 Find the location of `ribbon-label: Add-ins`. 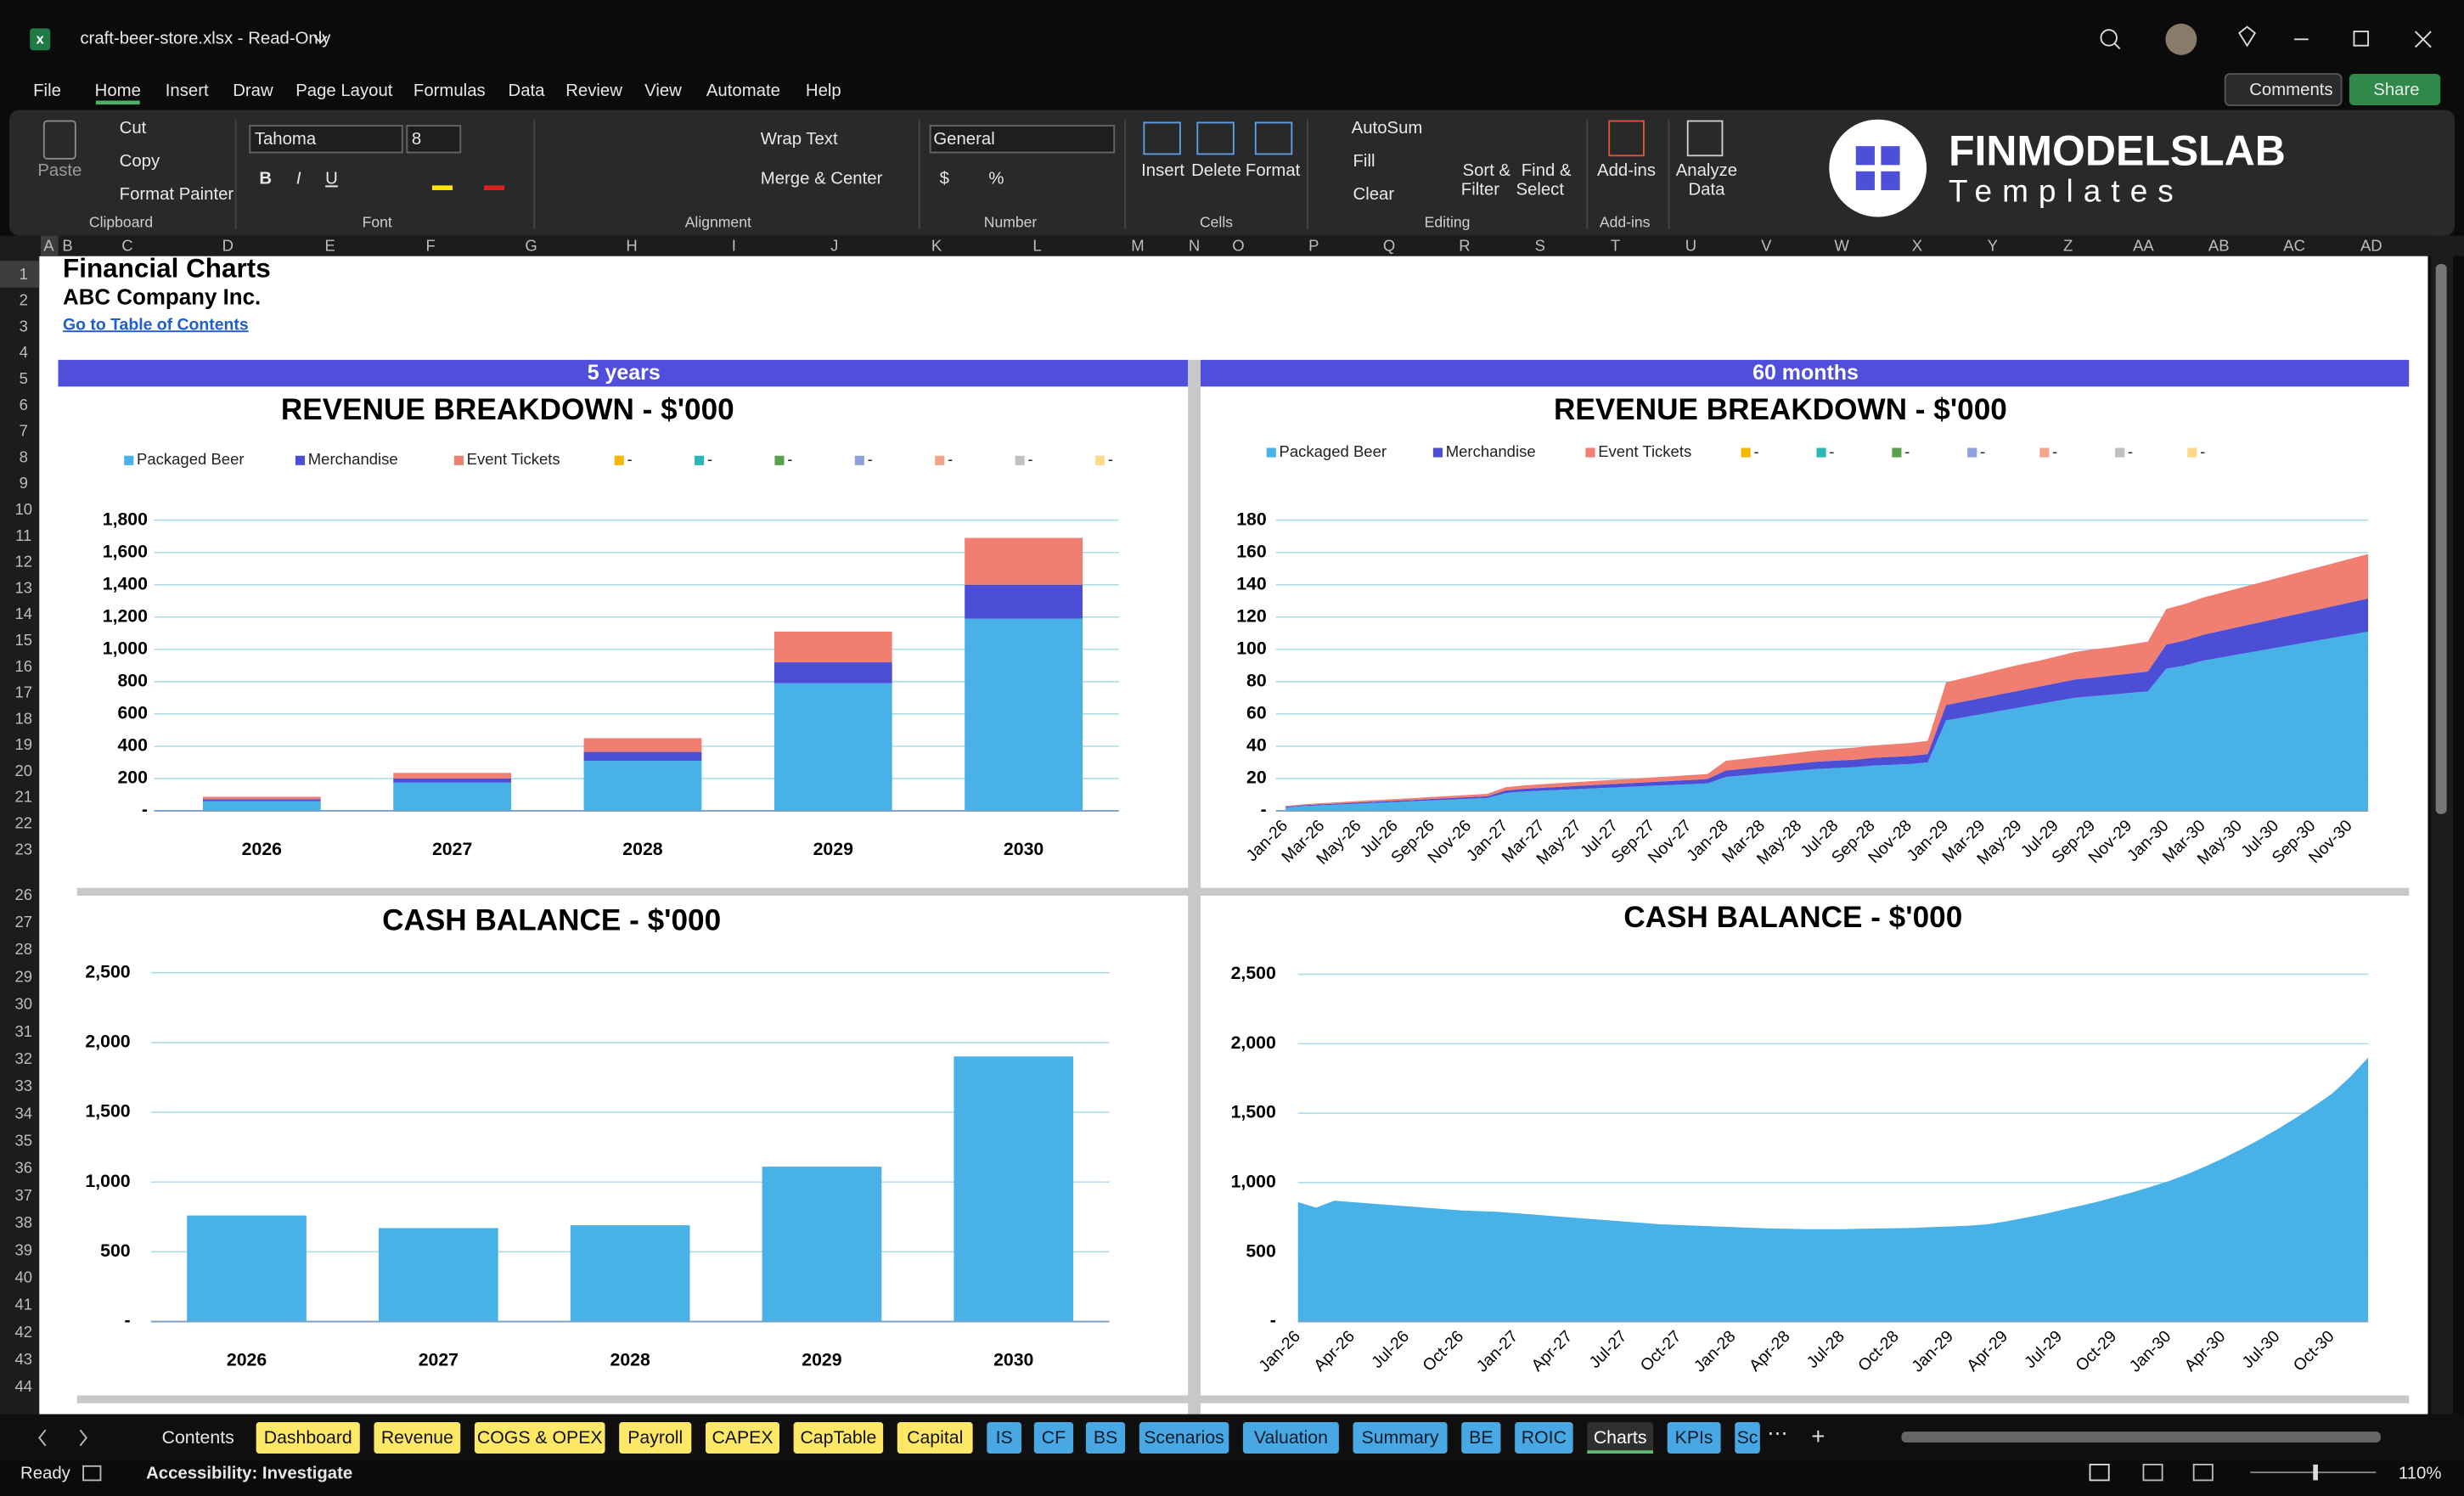

ribbon-label: Add-ins is located at coordinates (1626, 170).